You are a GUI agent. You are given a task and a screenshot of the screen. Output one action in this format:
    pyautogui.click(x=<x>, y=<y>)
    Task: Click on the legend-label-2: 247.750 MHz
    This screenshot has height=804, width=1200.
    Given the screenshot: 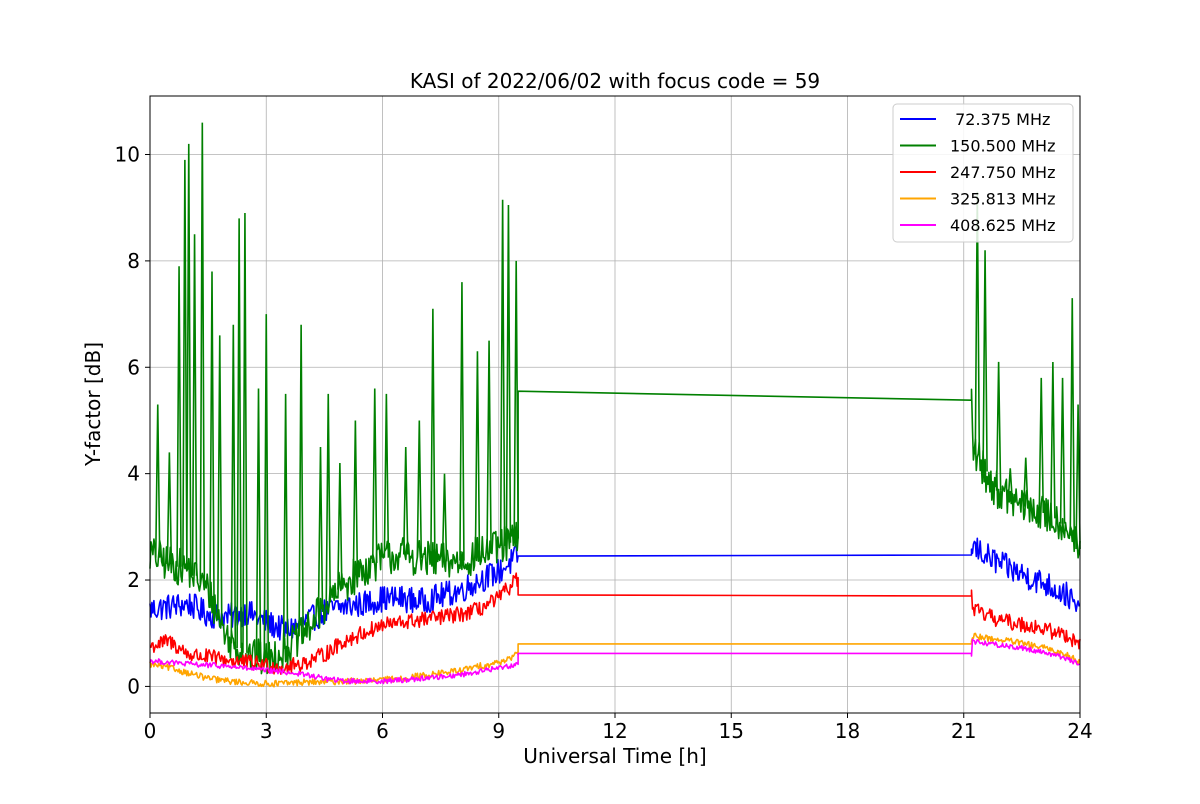 What is the action you would take?
    pyautogui.click(x=1002, y=172)
    